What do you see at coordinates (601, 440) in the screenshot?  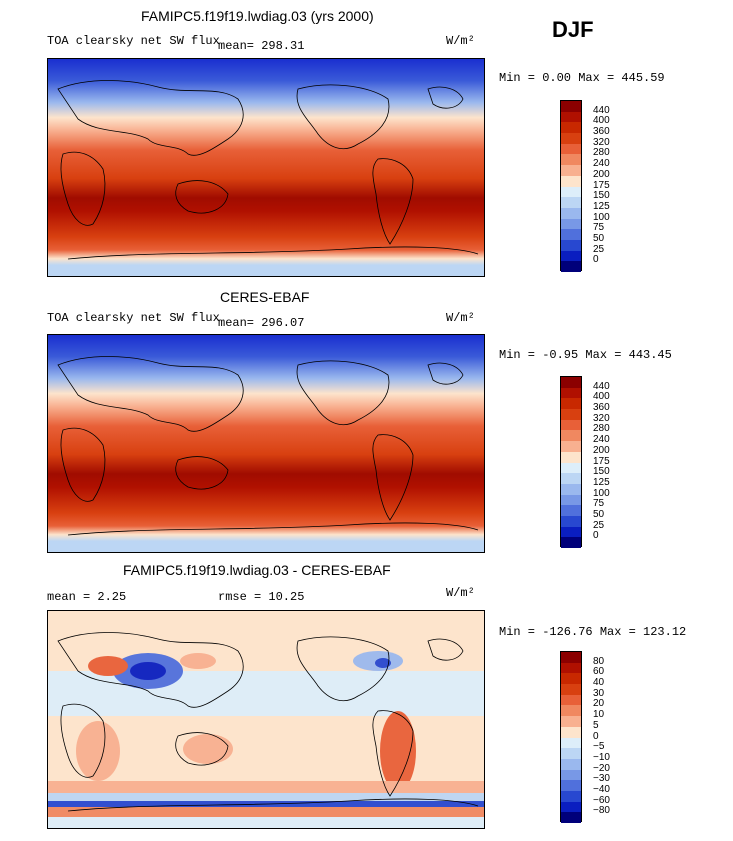 I see `colorbar-tick-label: 240` at bounding box center [601, 440].